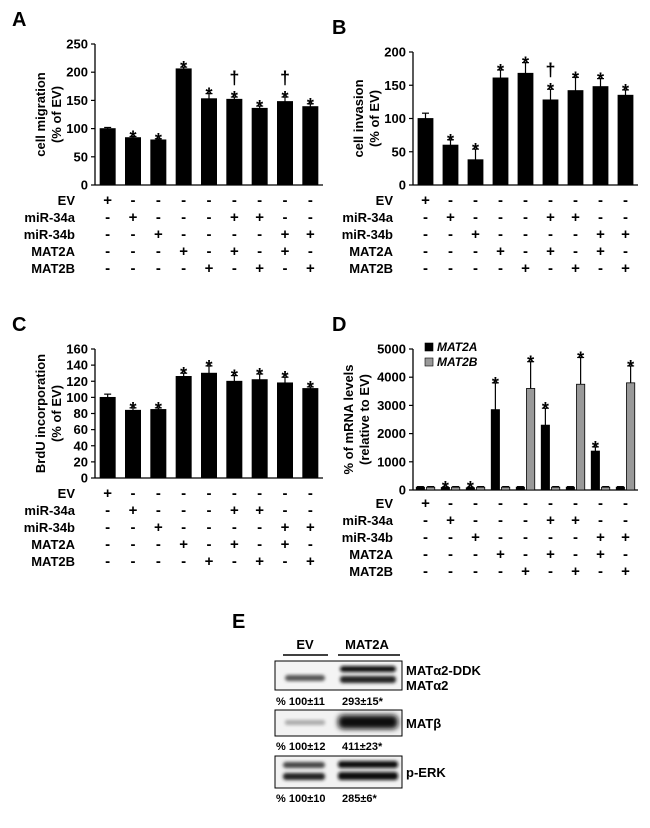 The height and width of the screenshot is (828, 650). Describe the element at coordinates (520, 488) in the screenshot. I see `series-mat2a-5-bar` at that location.